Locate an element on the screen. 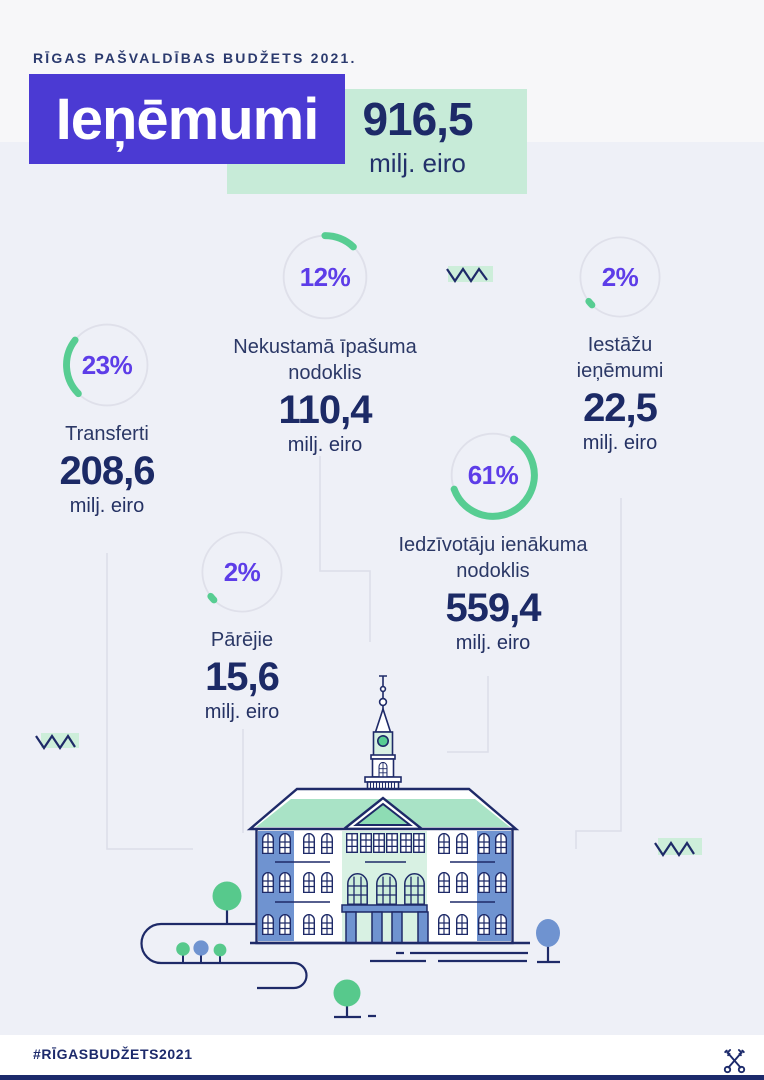 The width and height of the screenshot is (764, 1080). donut-iestazu: 2% is located at coordinates (620, 277).